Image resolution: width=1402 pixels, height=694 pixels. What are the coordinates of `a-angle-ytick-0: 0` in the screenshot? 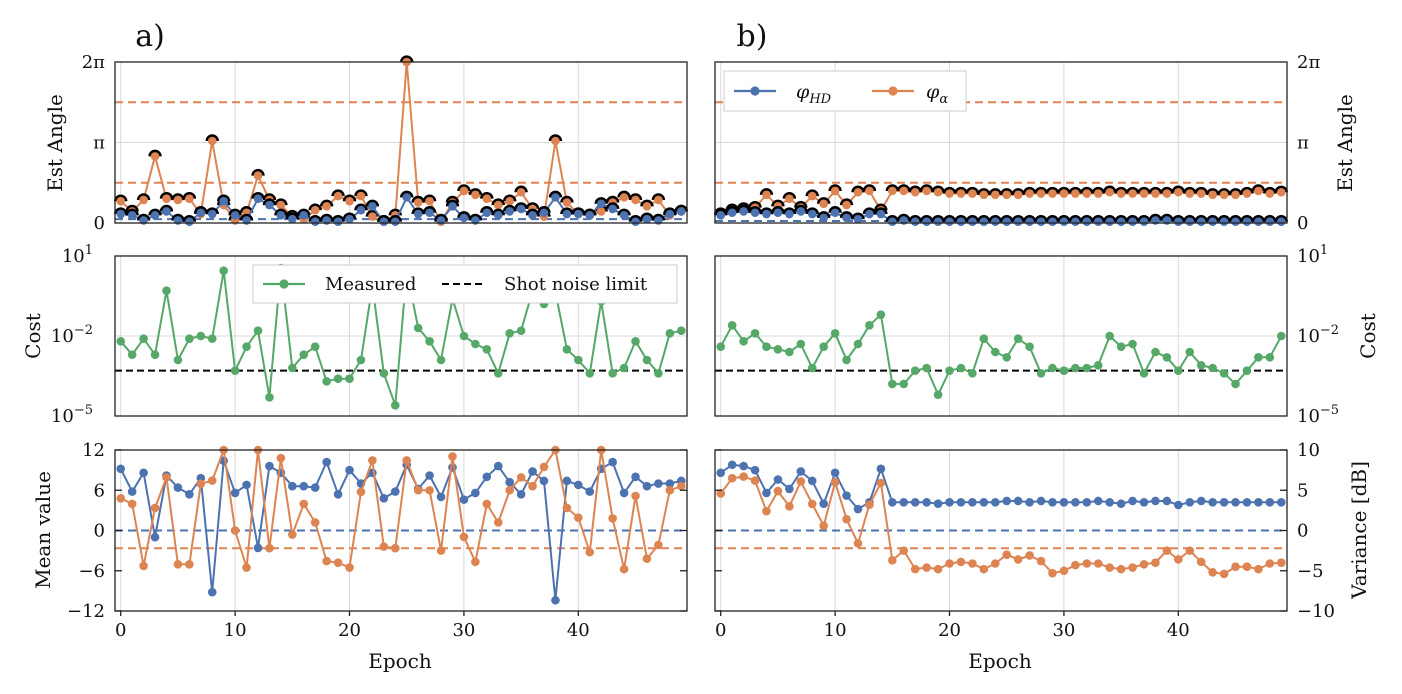 It's located at (99, 223).